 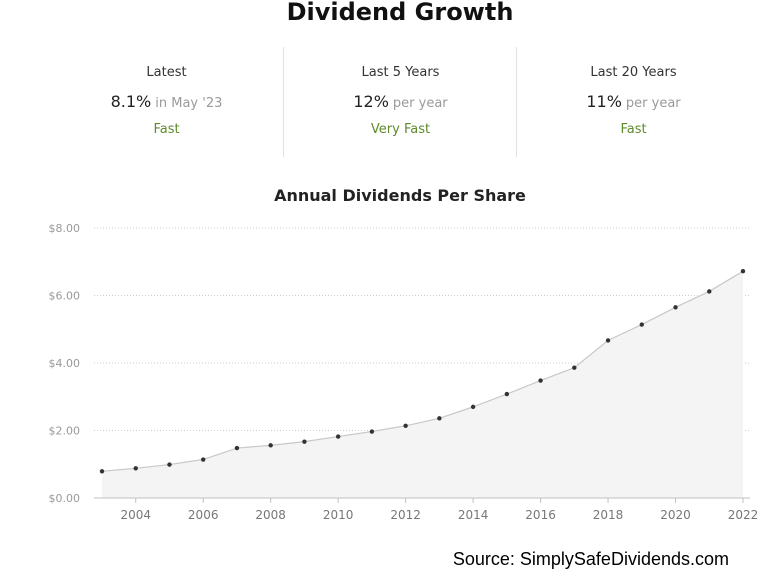 I want to click on y-tick-label: $6.00, so click(x=65, y=296).